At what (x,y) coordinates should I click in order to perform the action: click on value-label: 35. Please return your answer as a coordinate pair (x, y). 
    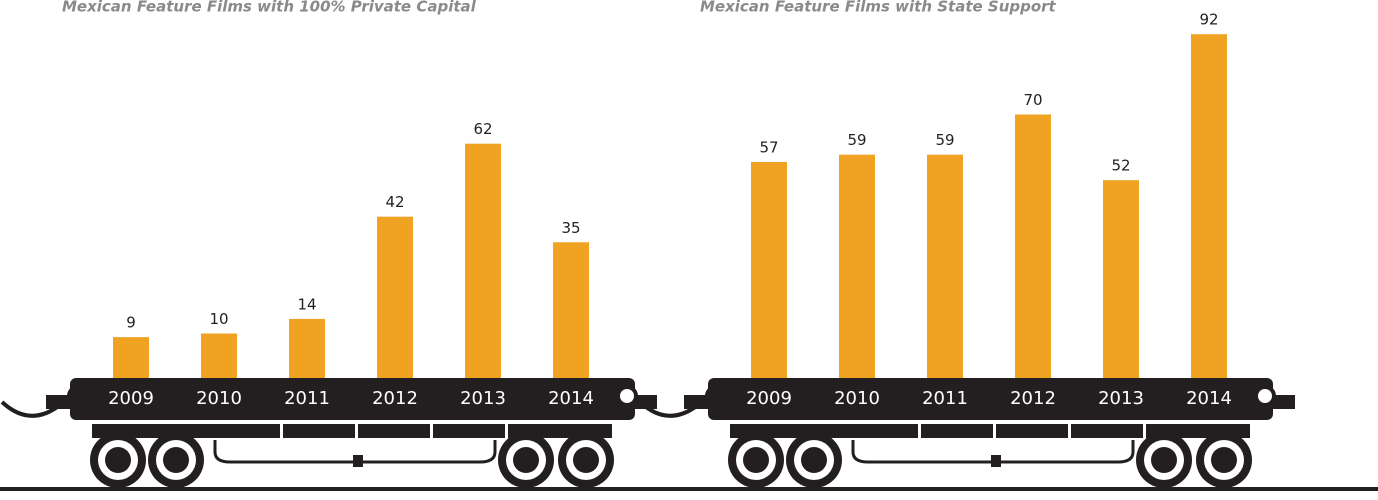
    Looking at the image, I should click on (570, 228).